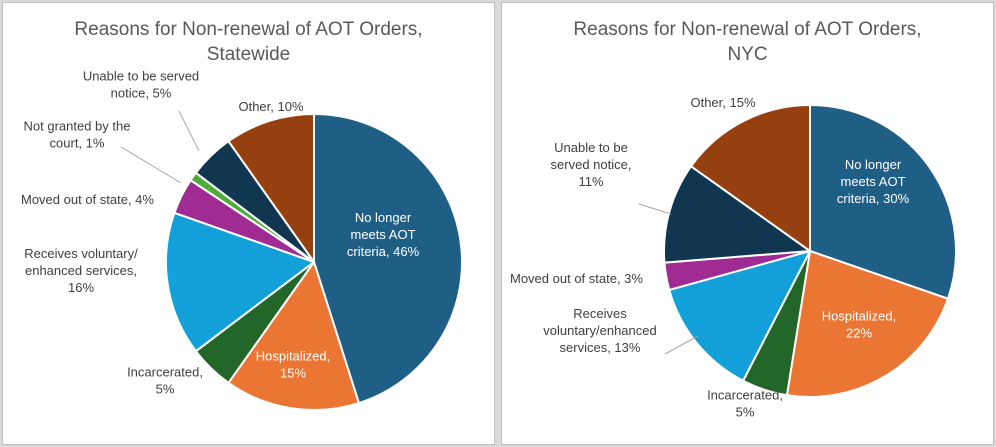  What do you see at coordinates (600, 313) in the screenshot?
I see `data-label-line: Receives` at bounding box center [600, 313].